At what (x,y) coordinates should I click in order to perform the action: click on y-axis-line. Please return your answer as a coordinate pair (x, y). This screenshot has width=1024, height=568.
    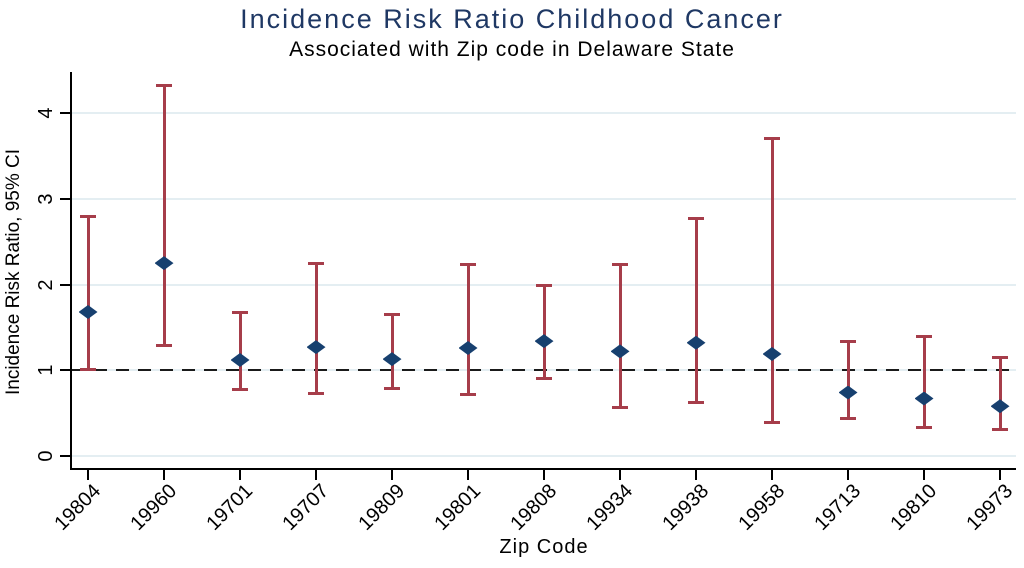
    Looking at the image, I should click on (71, 271).